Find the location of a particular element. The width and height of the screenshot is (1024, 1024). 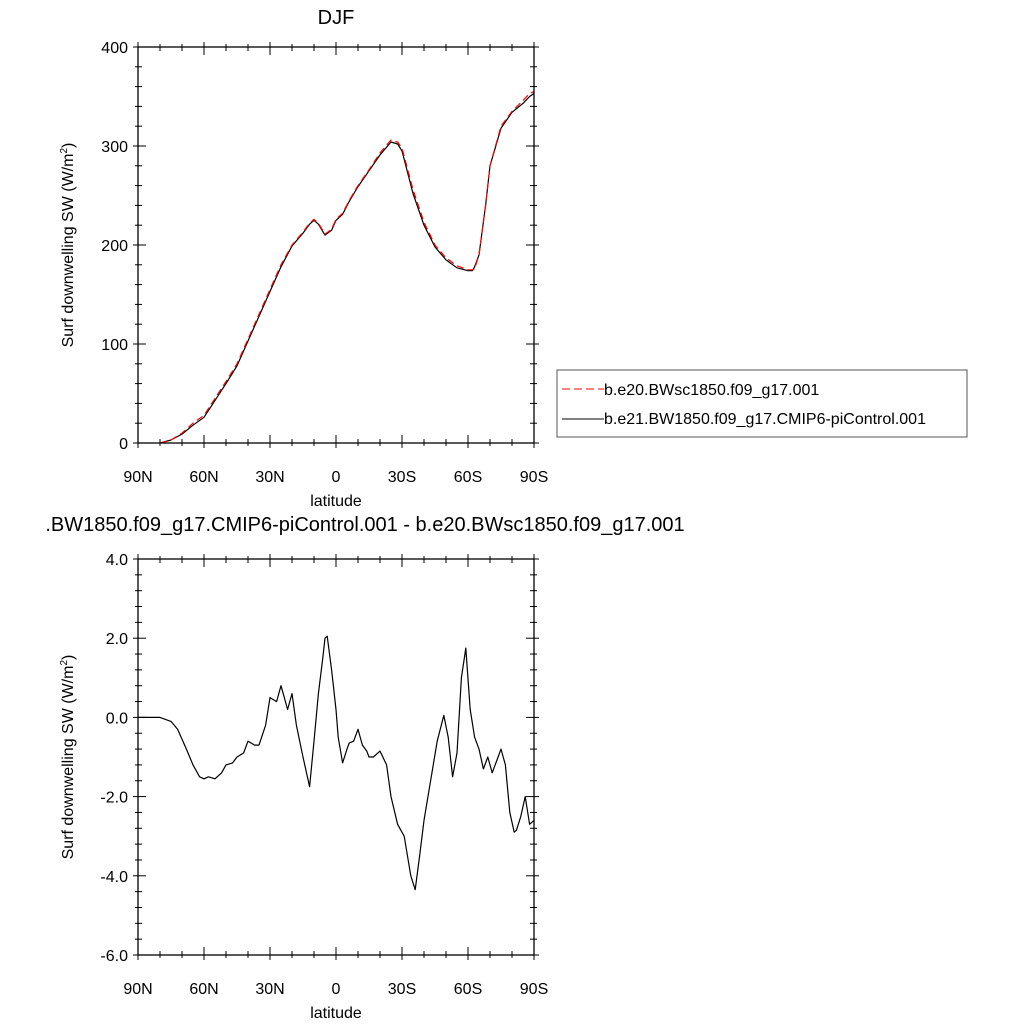

y-tick-label: 0 is located at coordinates (123, 444).